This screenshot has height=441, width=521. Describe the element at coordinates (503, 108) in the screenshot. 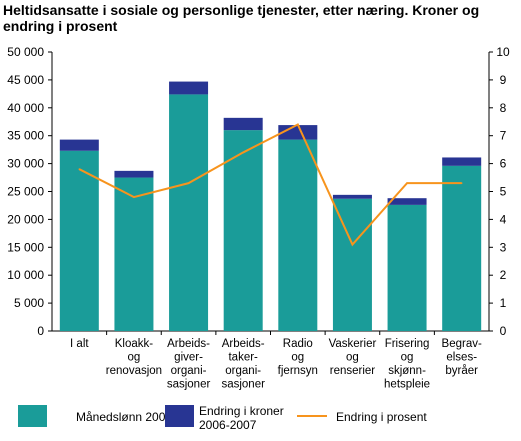

I see `y2-tick-label: 8` at that location.